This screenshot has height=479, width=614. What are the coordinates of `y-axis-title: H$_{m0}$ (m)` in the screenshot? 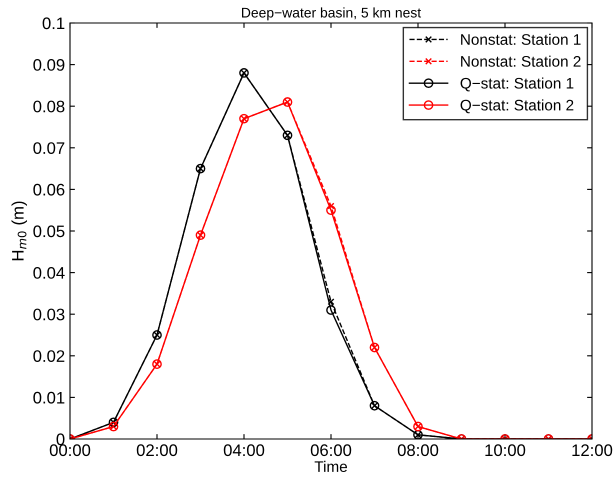 It's located at (19, 231).